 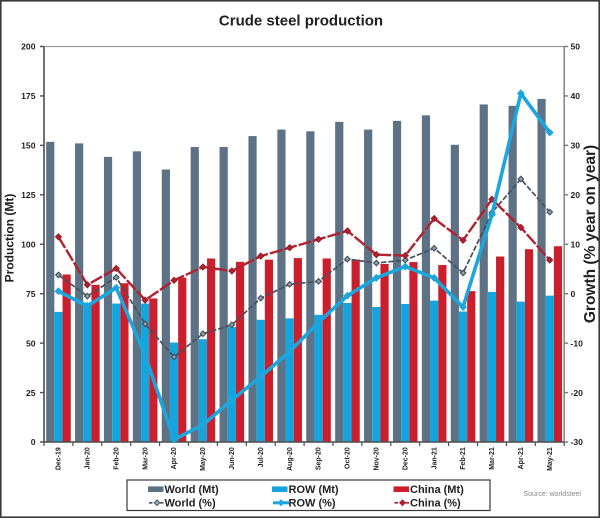 I want to click on svg-text: Feb-20, so click(x=116, y=458).